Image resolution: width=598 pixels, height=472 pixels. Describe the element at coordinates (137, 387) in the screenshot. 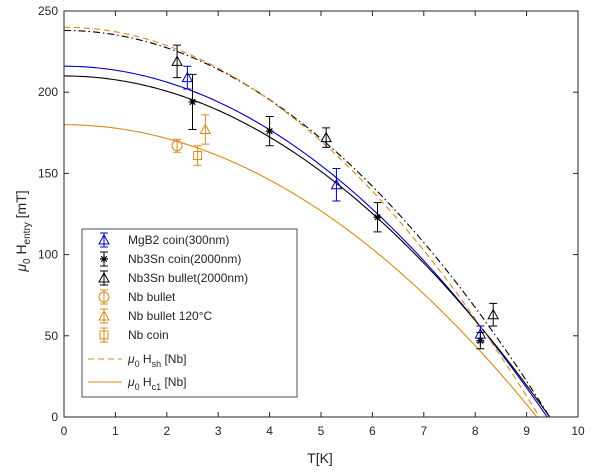

I see `legend-line-label-part-1-1: 0` at that location.